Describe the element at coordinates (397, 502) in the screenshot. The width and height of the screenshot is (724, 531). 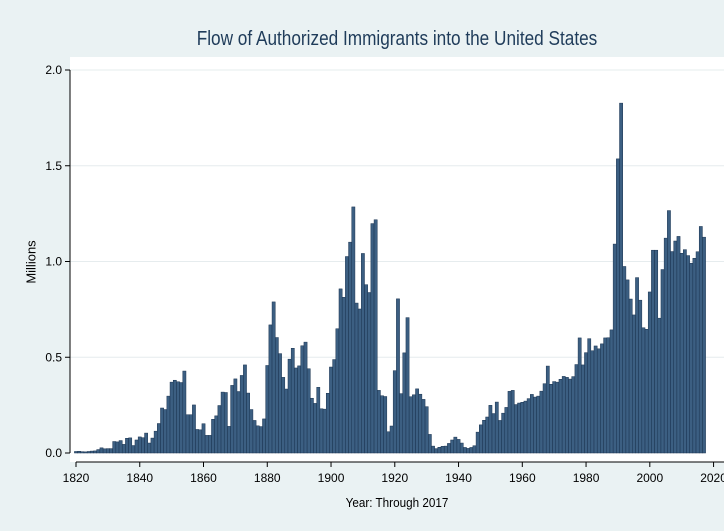
I see `x-axis-label: Year: Through 2017` at that location.